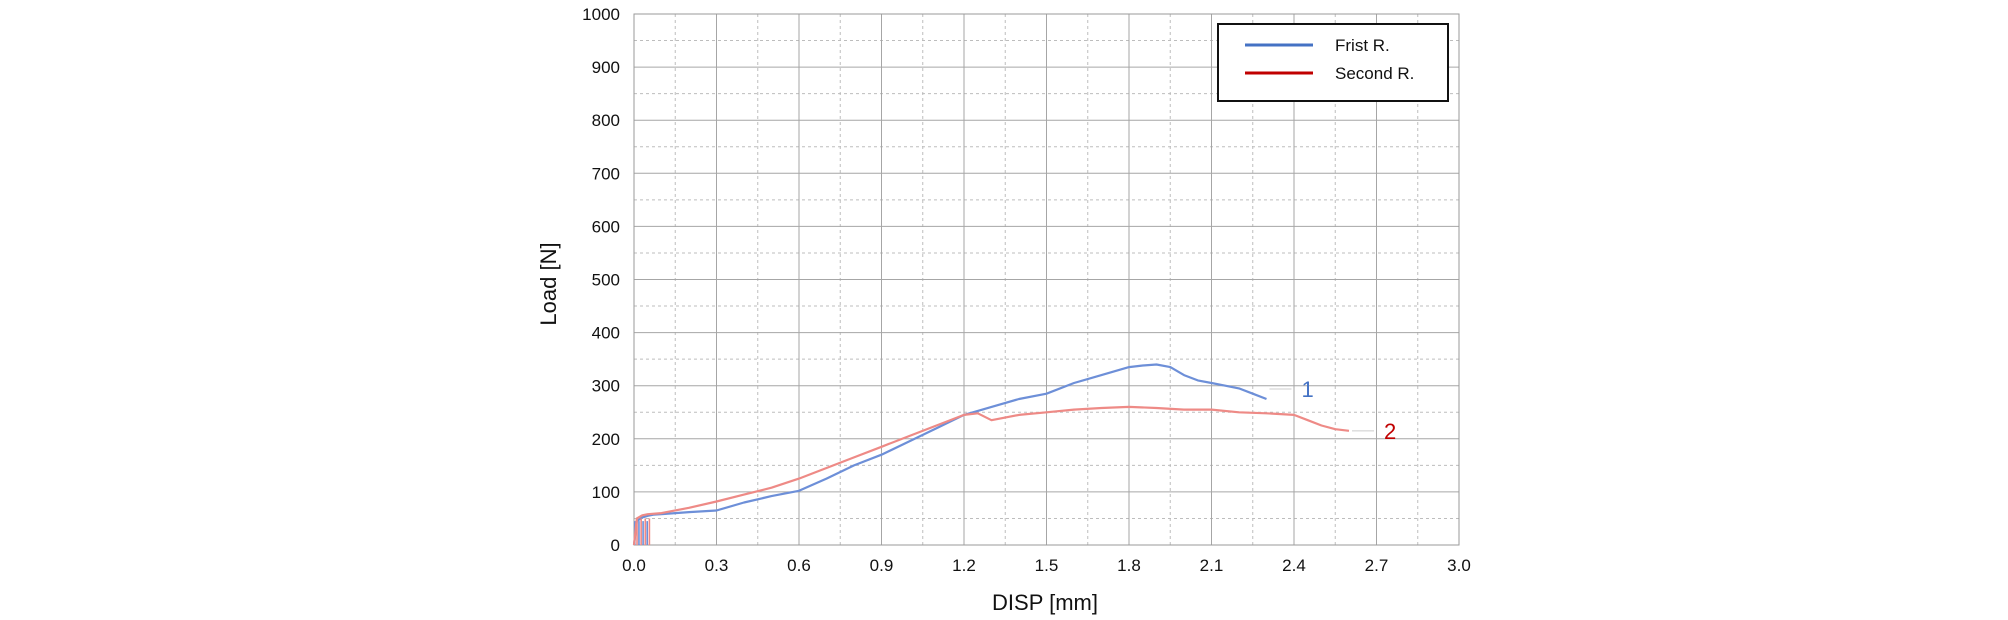  What do you see at coordinates (717, 565) in the screenshot?
I see `x-tick-label: 0.3` at bounding box center [717, 565].